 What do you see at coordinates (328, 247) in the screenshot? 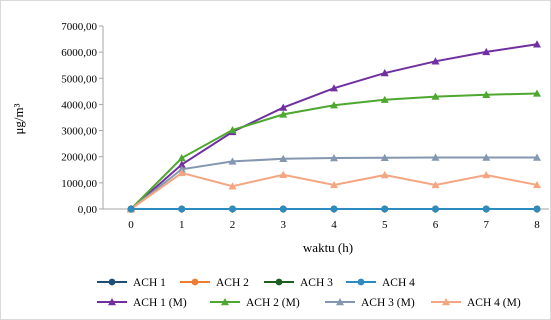
I see `x-axis-title: waktu (h)` at bounding box center [328, 247].